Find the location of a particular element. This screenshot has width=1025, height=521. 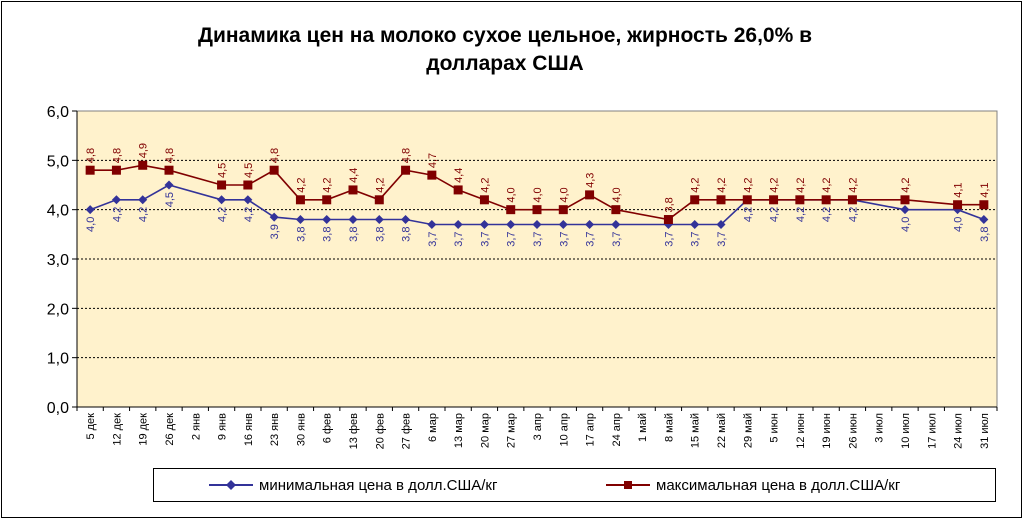

min-price-label: 3,9 is located at coordinates (275, 231).